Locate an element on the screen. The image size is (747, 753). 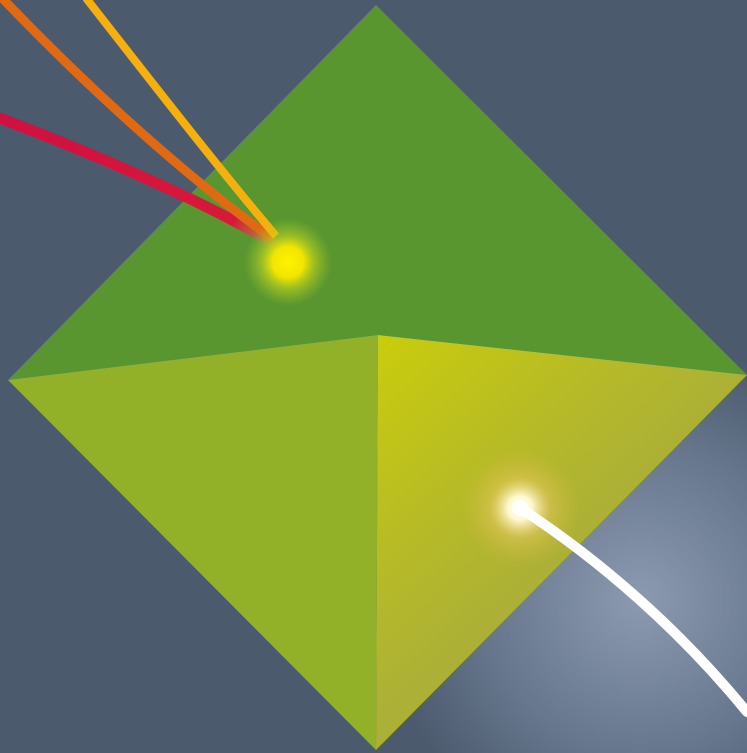
white-light-spot is located at coordinates (520, 508).